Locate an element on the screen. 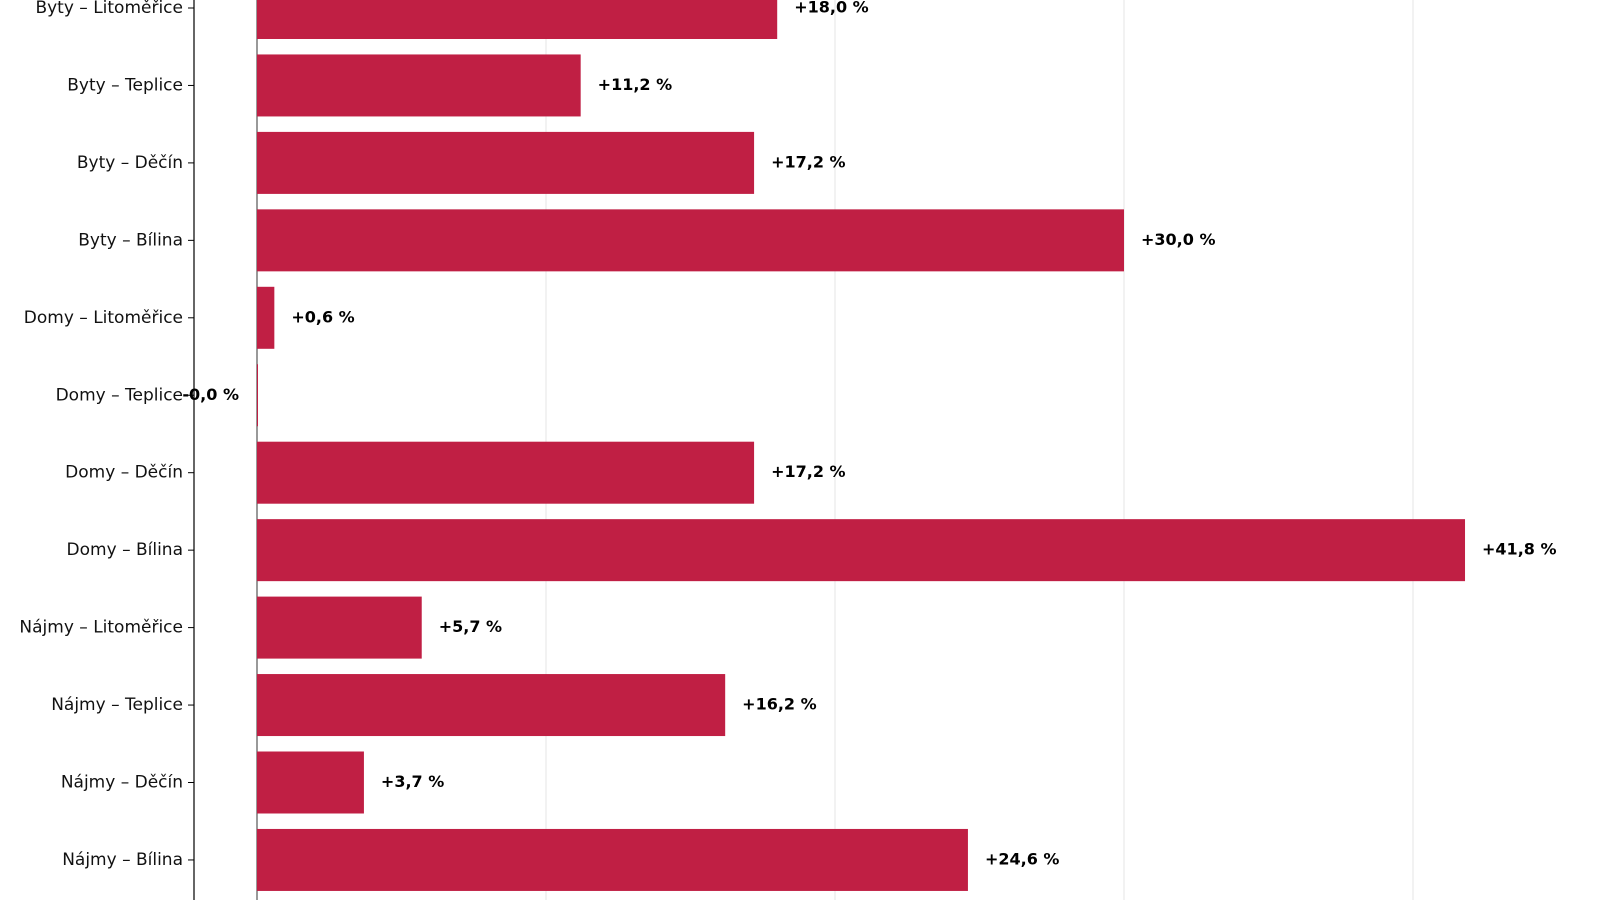  value-label: -0,0 % is located at coordinates (210, 394).